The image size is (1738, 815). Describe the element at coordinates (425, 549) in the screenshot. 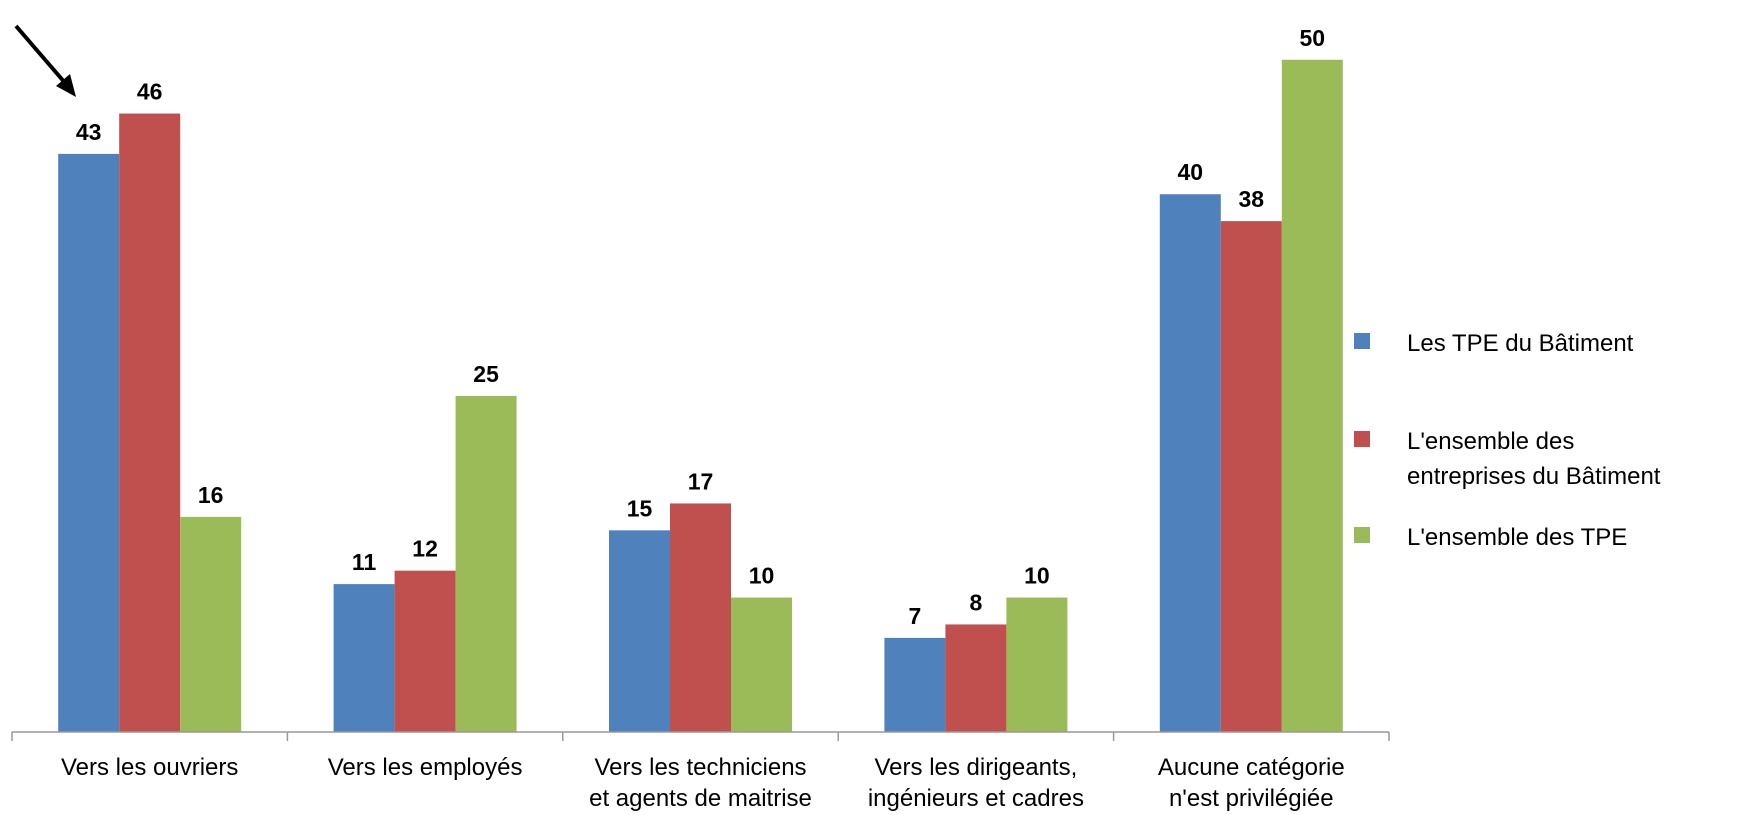

I see `value-label: 12` at that location.